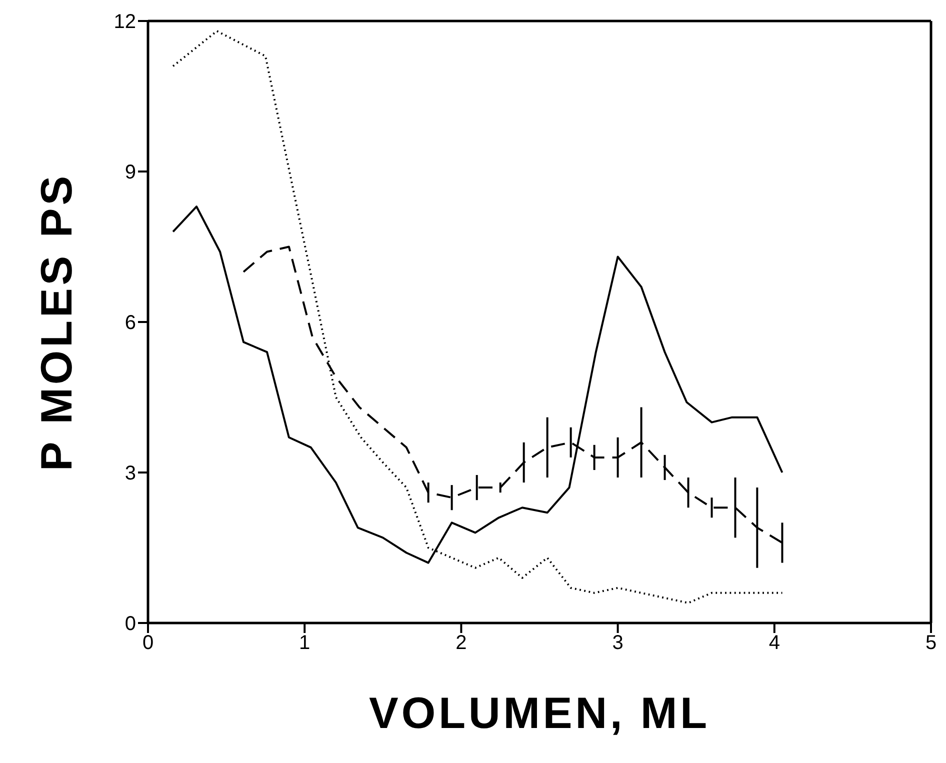  Describe the element at coordinates (130, 473) in the screenshot. I see `y-tick-label: 3` at that location.